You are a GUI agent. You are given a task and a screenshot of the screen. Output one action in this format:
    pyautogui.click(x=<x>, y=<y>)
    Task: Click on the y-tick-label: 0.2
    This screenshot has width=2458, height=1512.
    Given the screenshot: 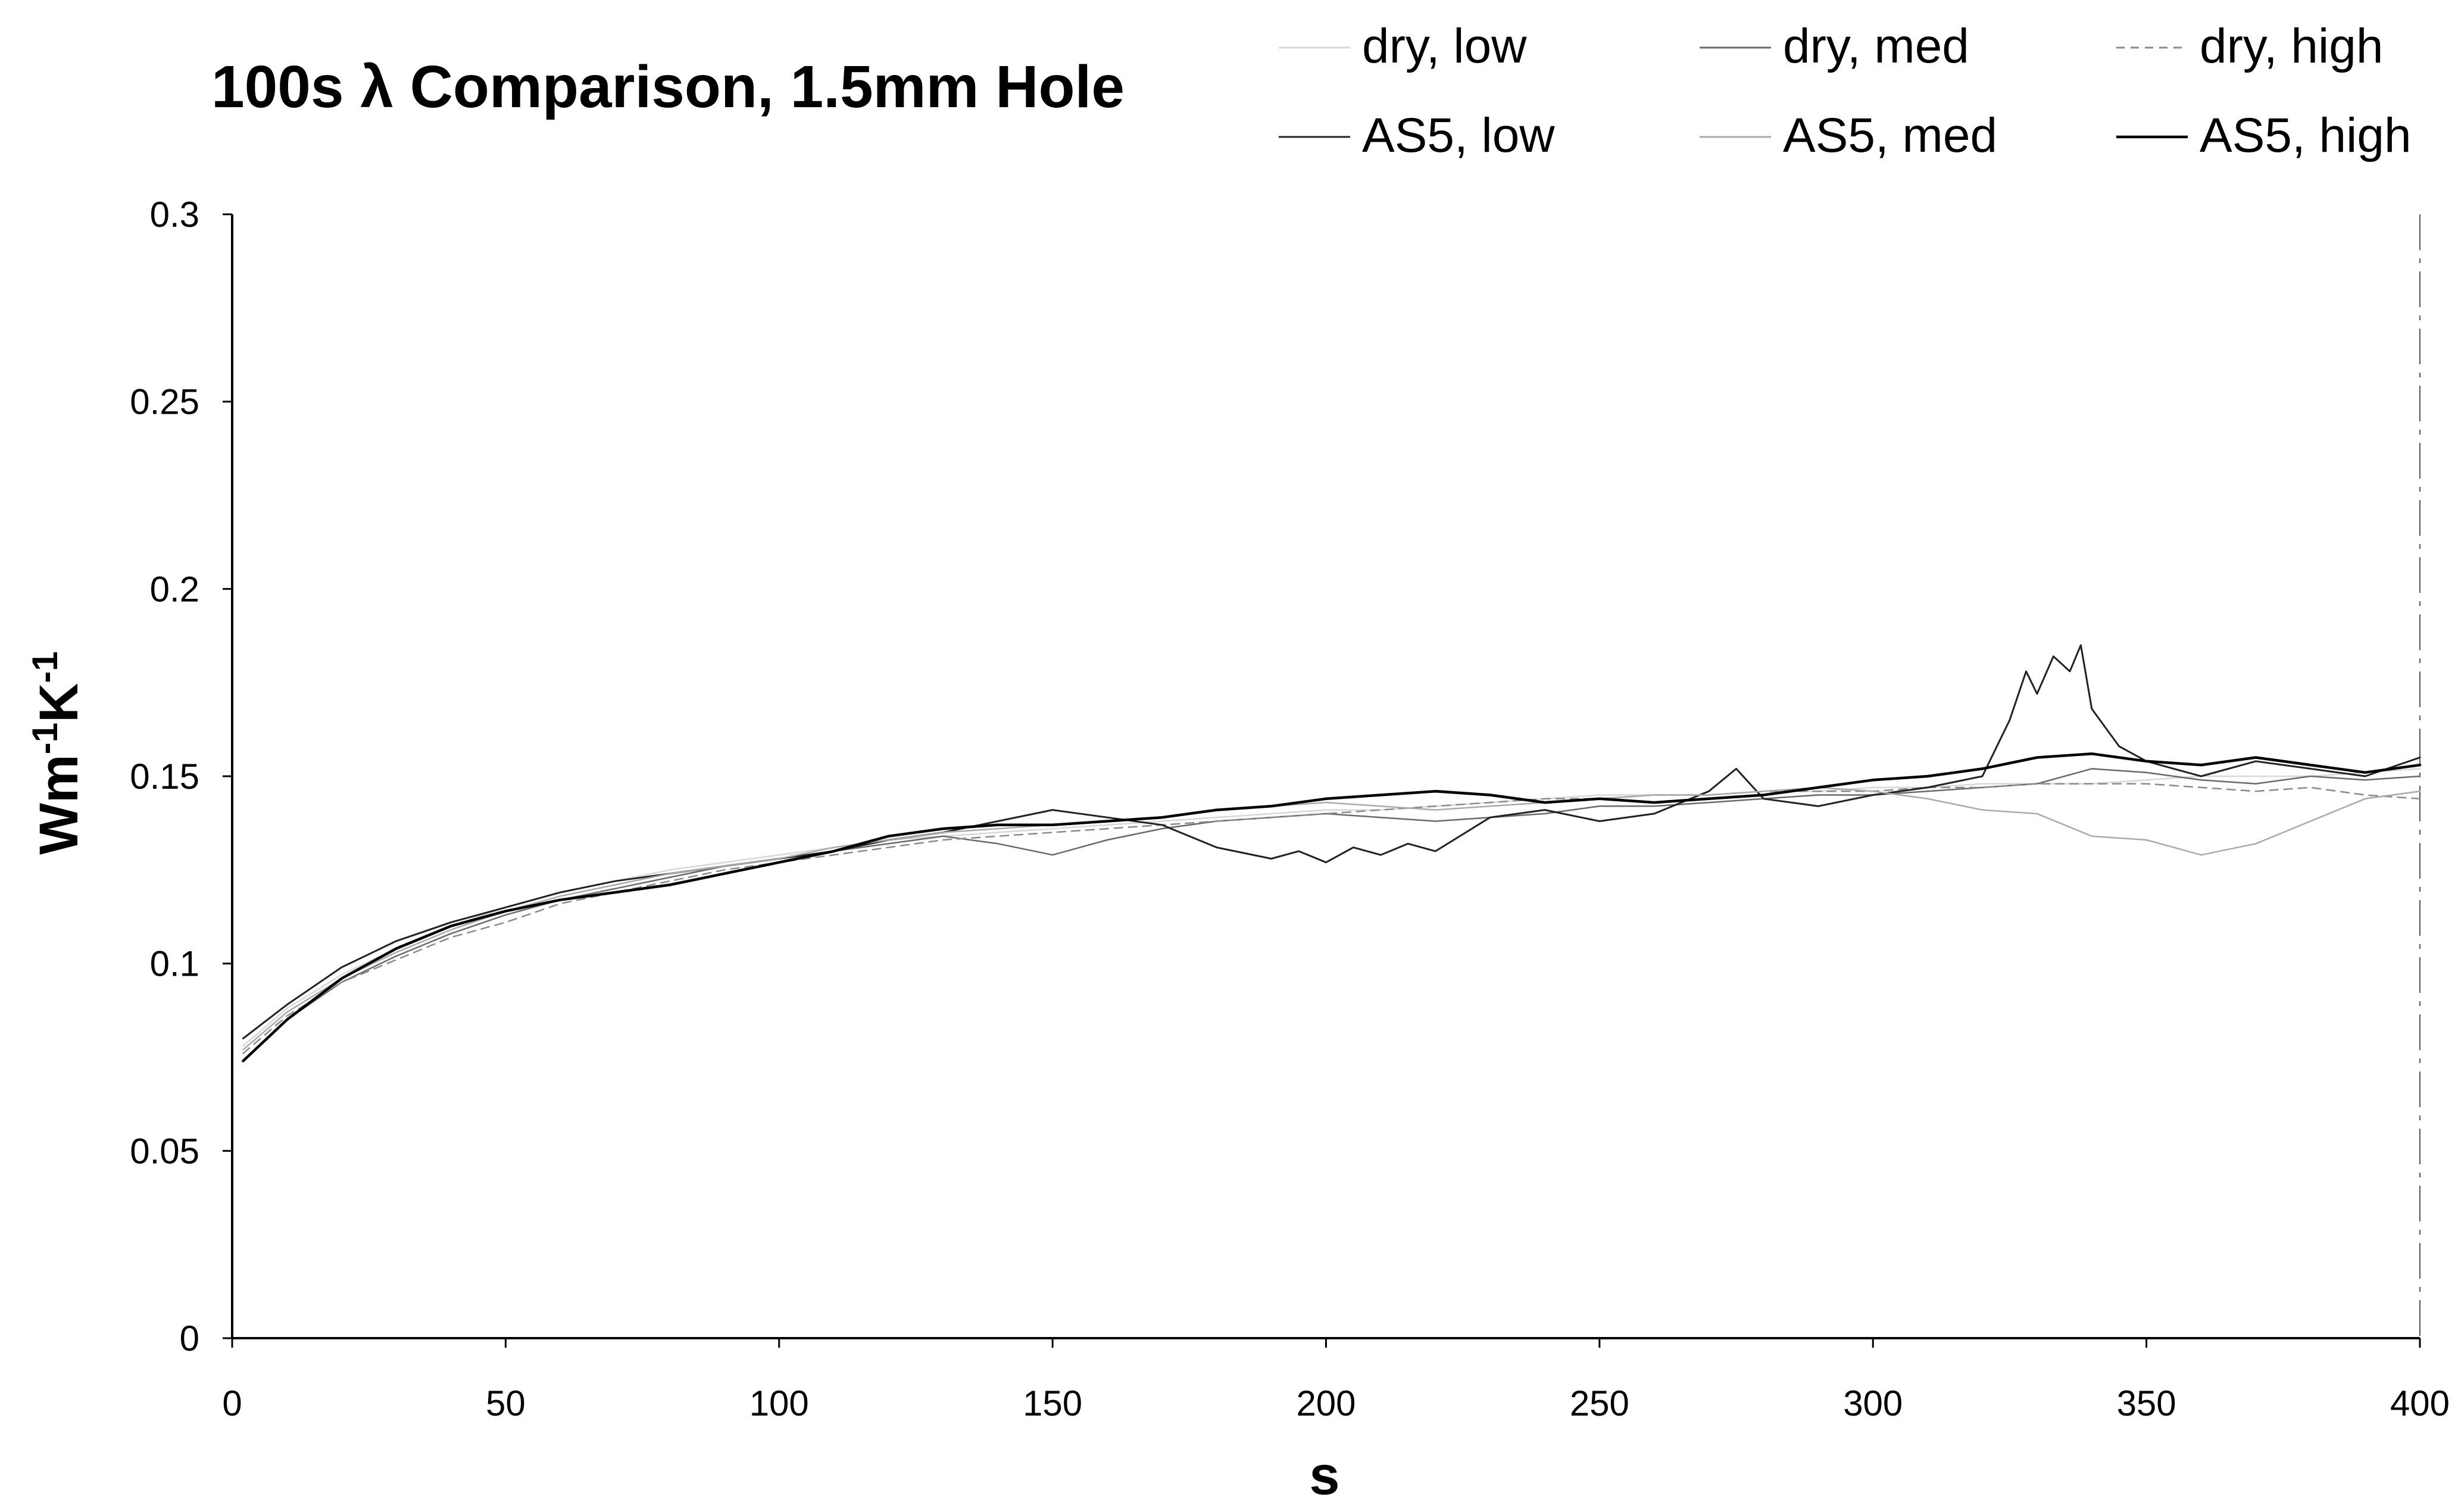 What is the action you would take?
    pyautogui.click(x=174, y=589)
    